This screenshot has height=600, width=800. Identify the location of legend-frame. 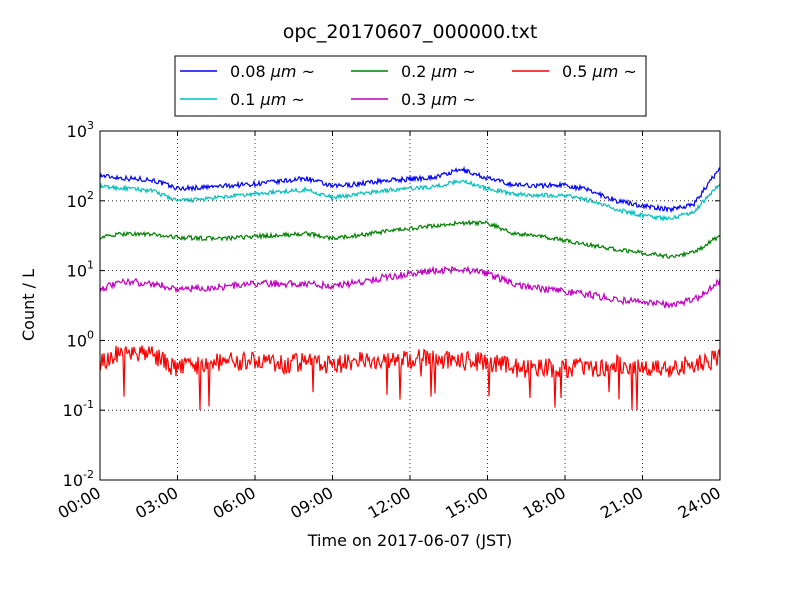
(410, 86).